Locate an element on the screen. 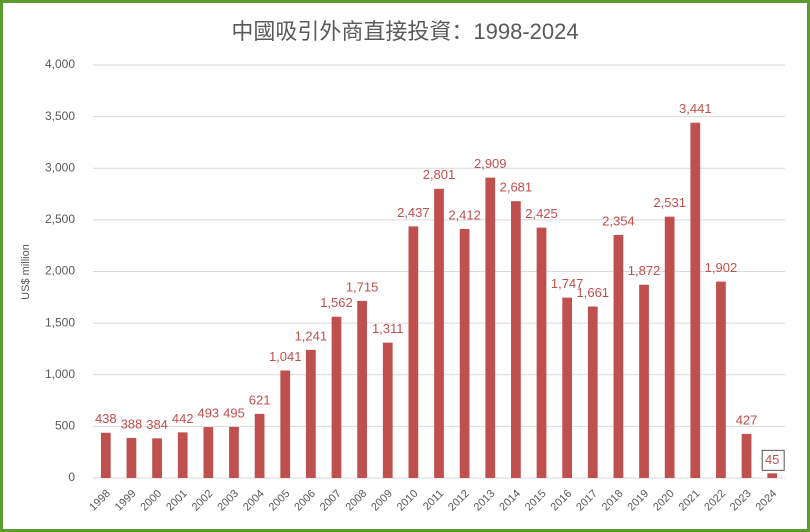  value-label: 2,425 is located at coordinates (541, 213).